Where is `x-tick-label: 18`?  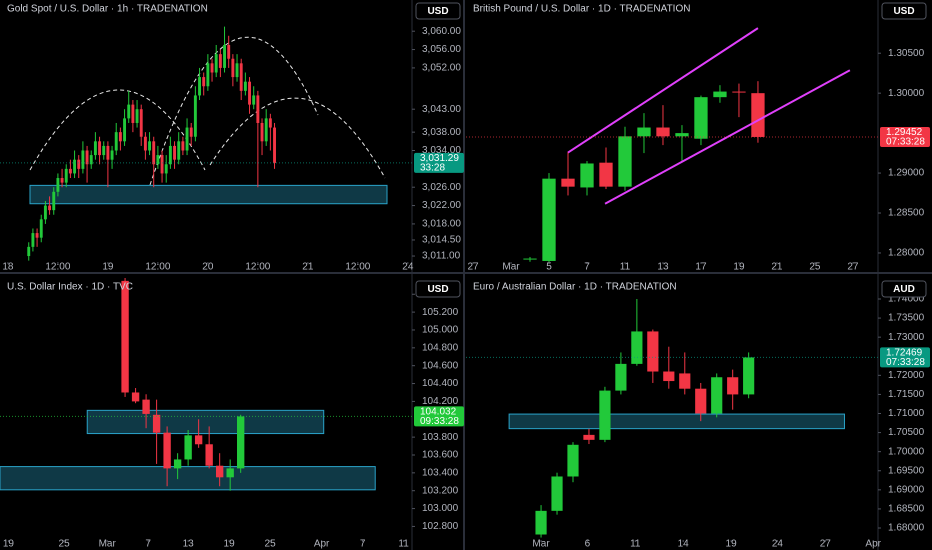
x-tick-label: 18 is located at coordinates (8, 267).